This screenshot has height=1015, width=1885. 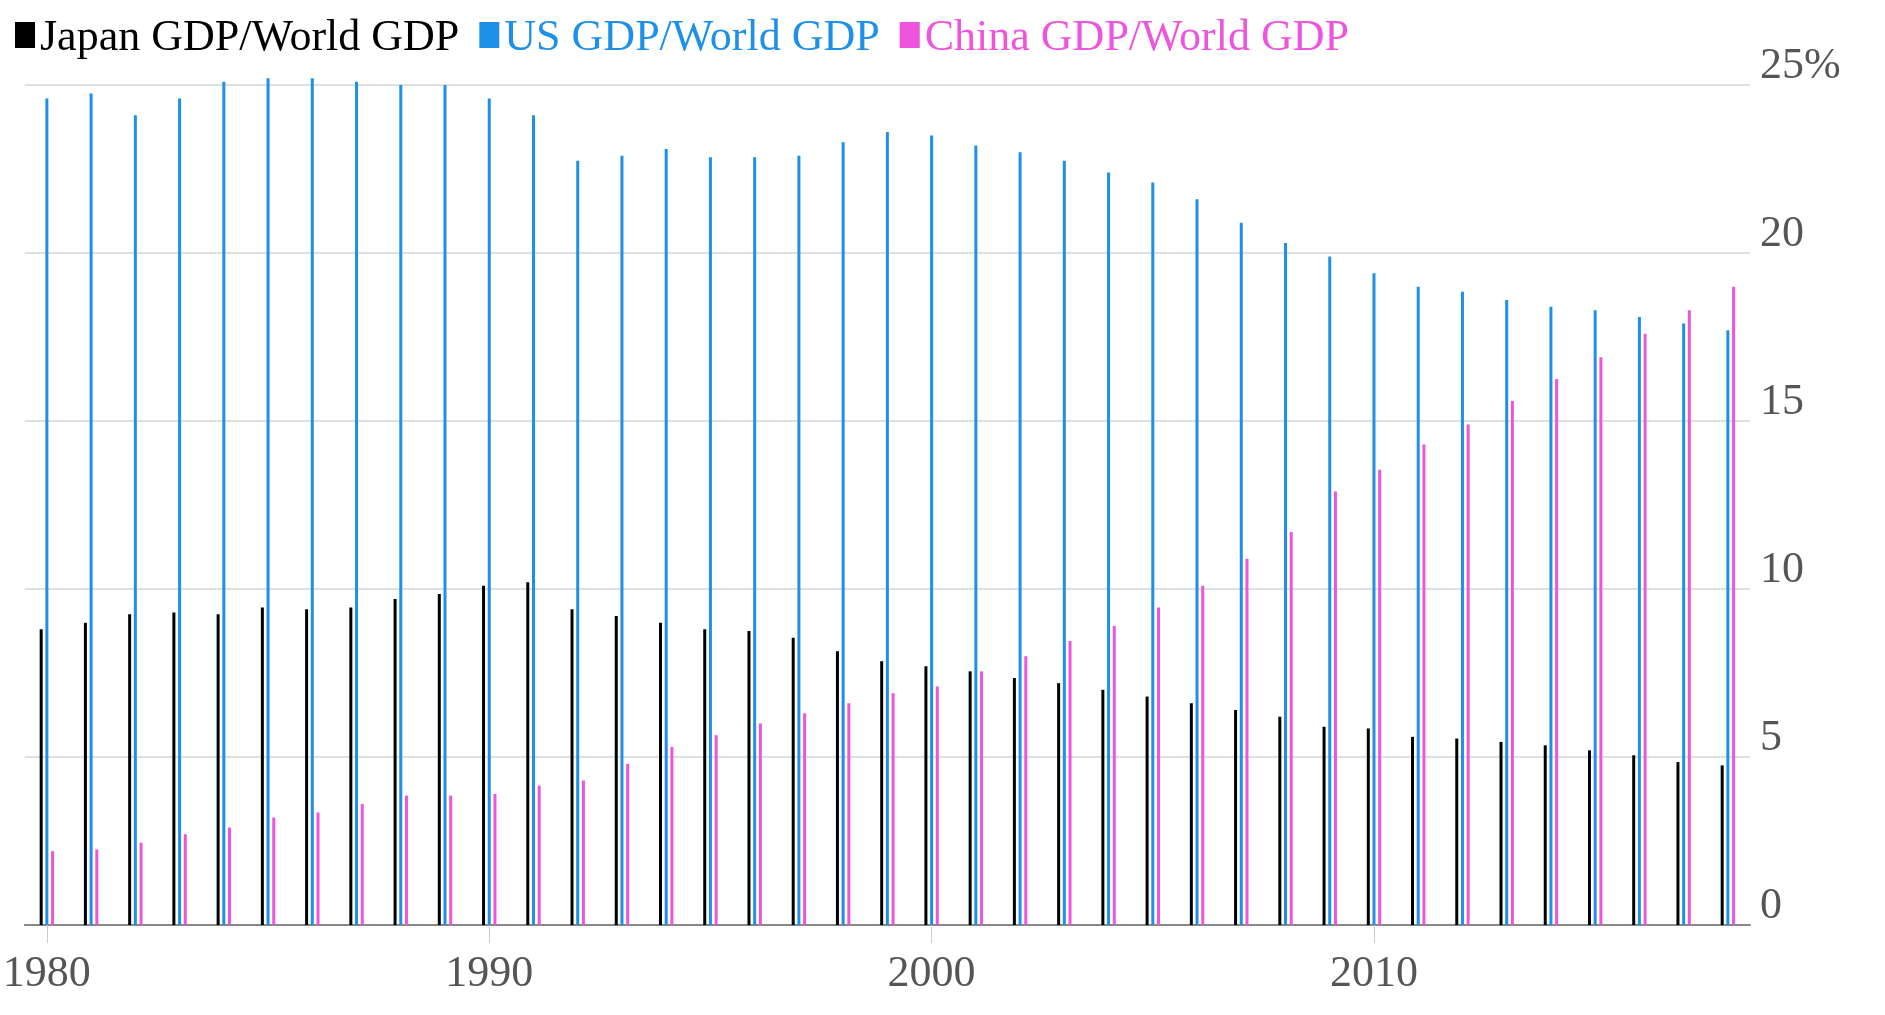 I want to click on y-tick-label: 20, so click(x=1782, y=231).